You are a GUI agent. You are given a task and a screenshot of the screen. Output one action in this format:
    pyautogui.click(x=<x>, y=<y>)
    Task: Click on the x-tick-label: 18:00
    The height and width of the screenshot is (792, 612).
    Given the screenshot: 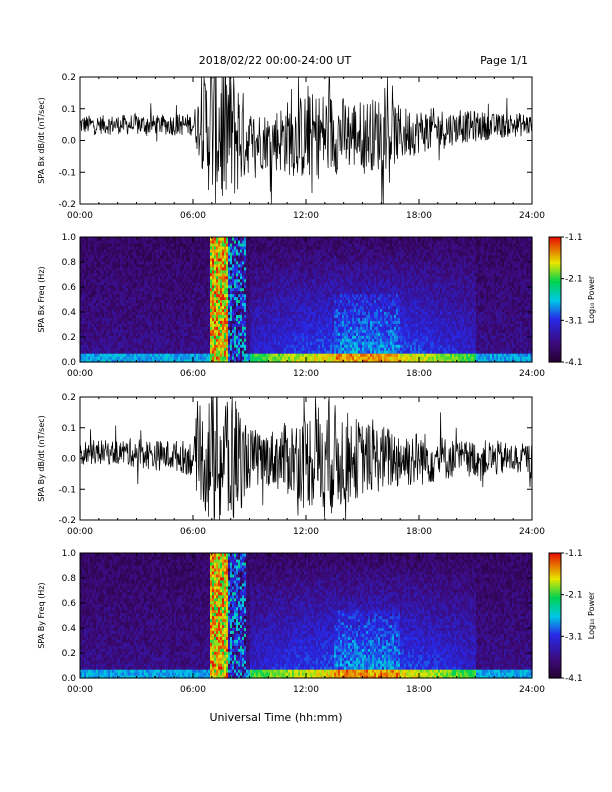 What is the action you would take?
    pyautogui.click(x=419, y=216)
    